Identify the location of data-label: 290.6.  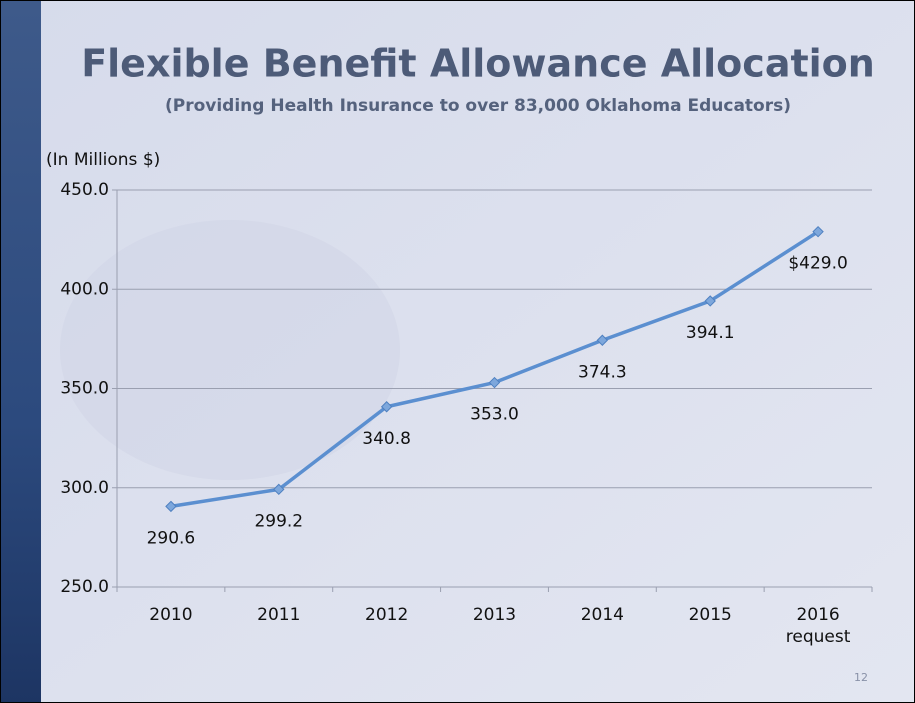
(171, 538).